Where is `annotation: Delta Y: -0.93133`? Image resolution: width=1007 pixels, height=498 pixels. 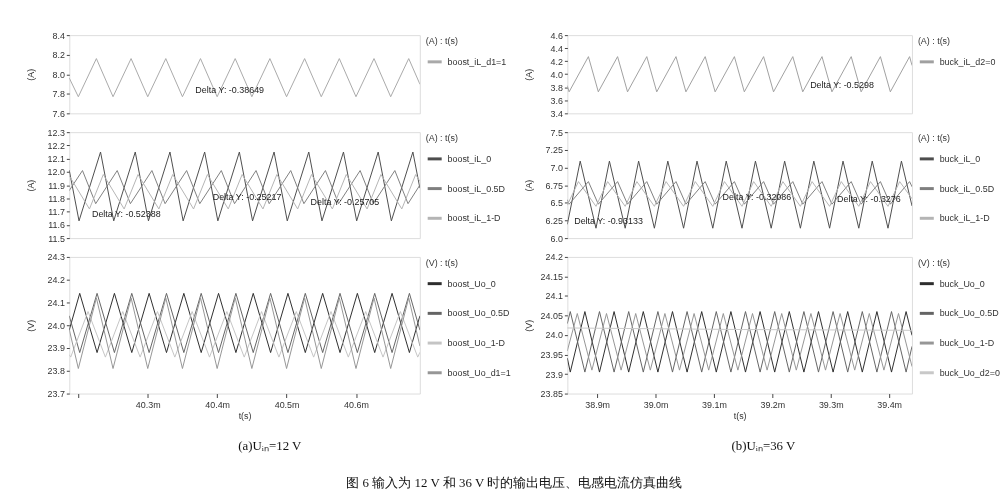
annotation: Delta Y: -0.93133 is located at coordinates (608, 221).